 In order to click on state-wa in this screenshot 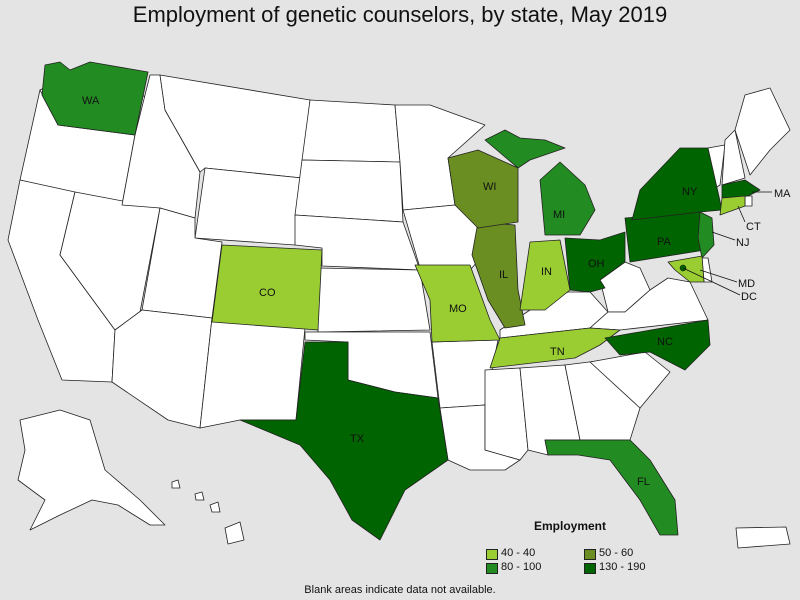, I will do `click(95, 98)`.